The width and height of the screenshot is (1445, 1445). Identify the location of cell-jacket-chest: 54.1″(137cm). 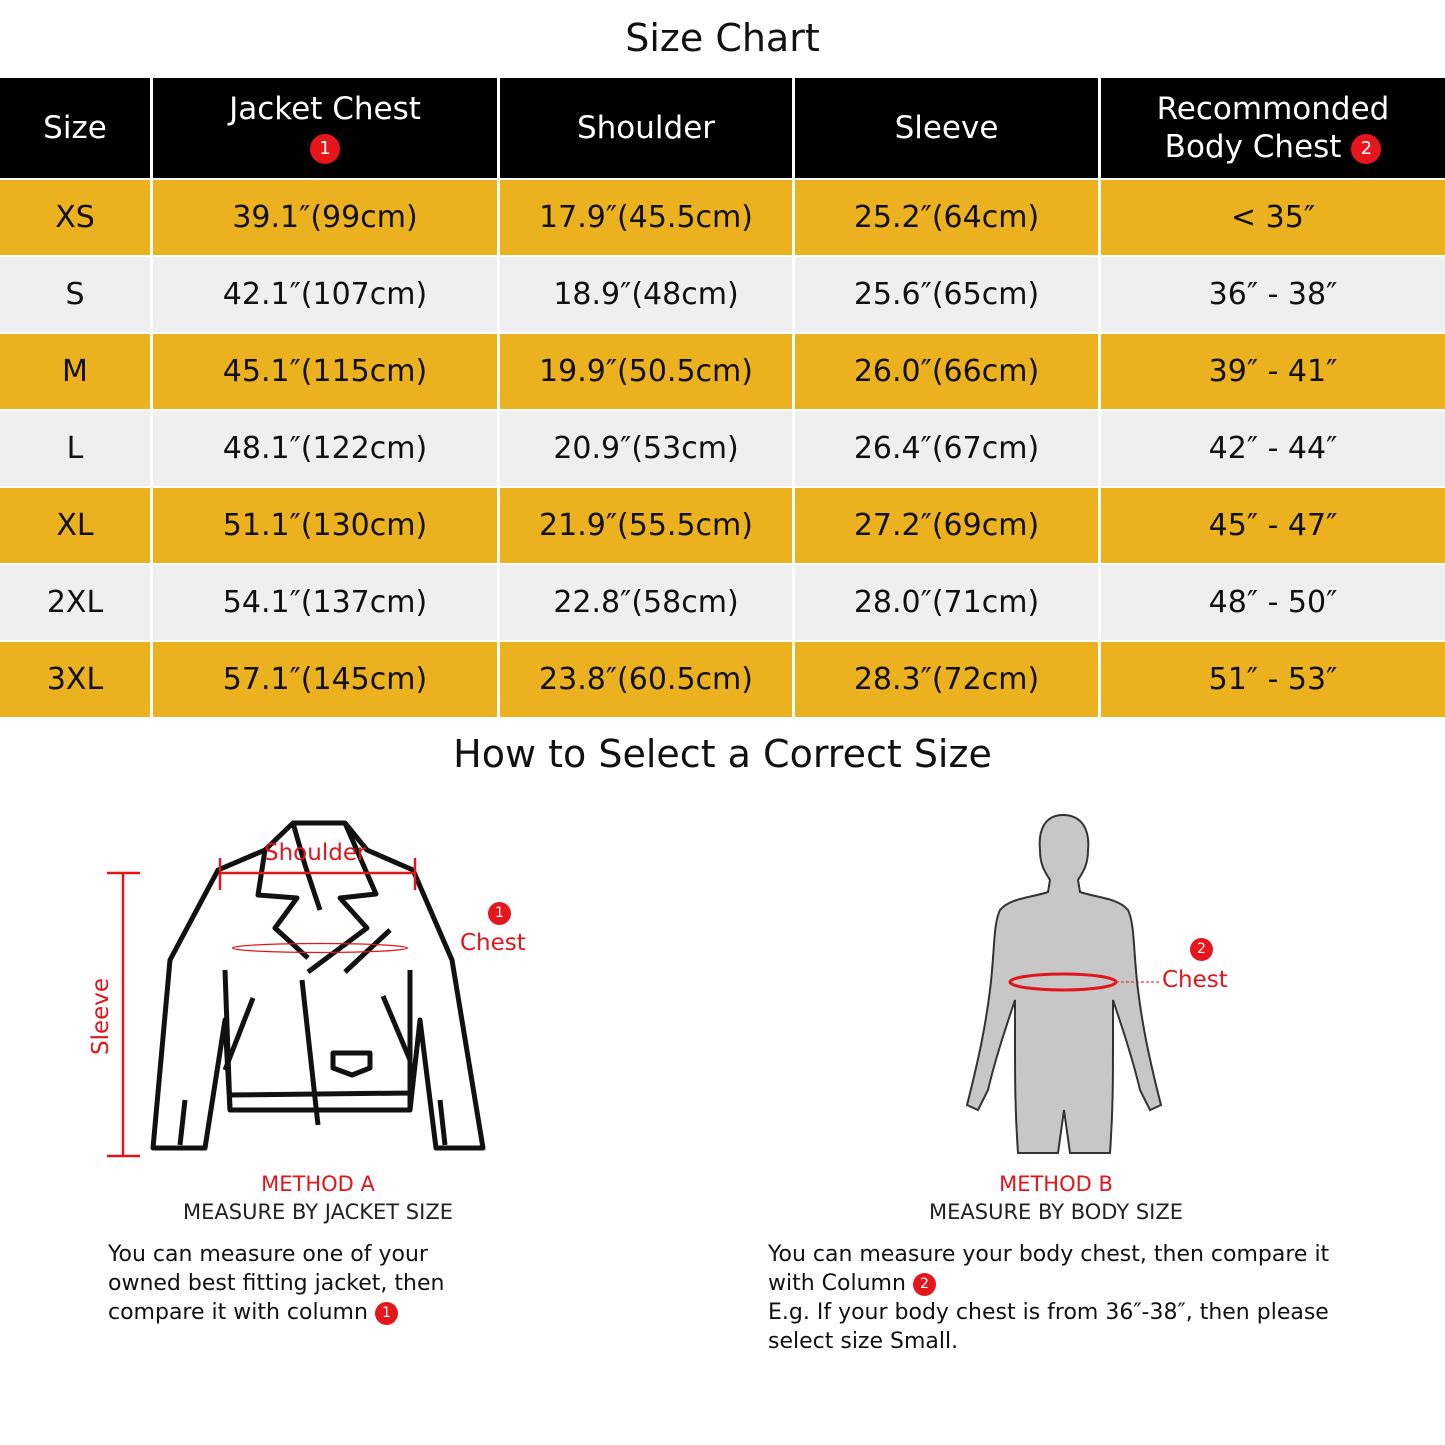
(325, 602).